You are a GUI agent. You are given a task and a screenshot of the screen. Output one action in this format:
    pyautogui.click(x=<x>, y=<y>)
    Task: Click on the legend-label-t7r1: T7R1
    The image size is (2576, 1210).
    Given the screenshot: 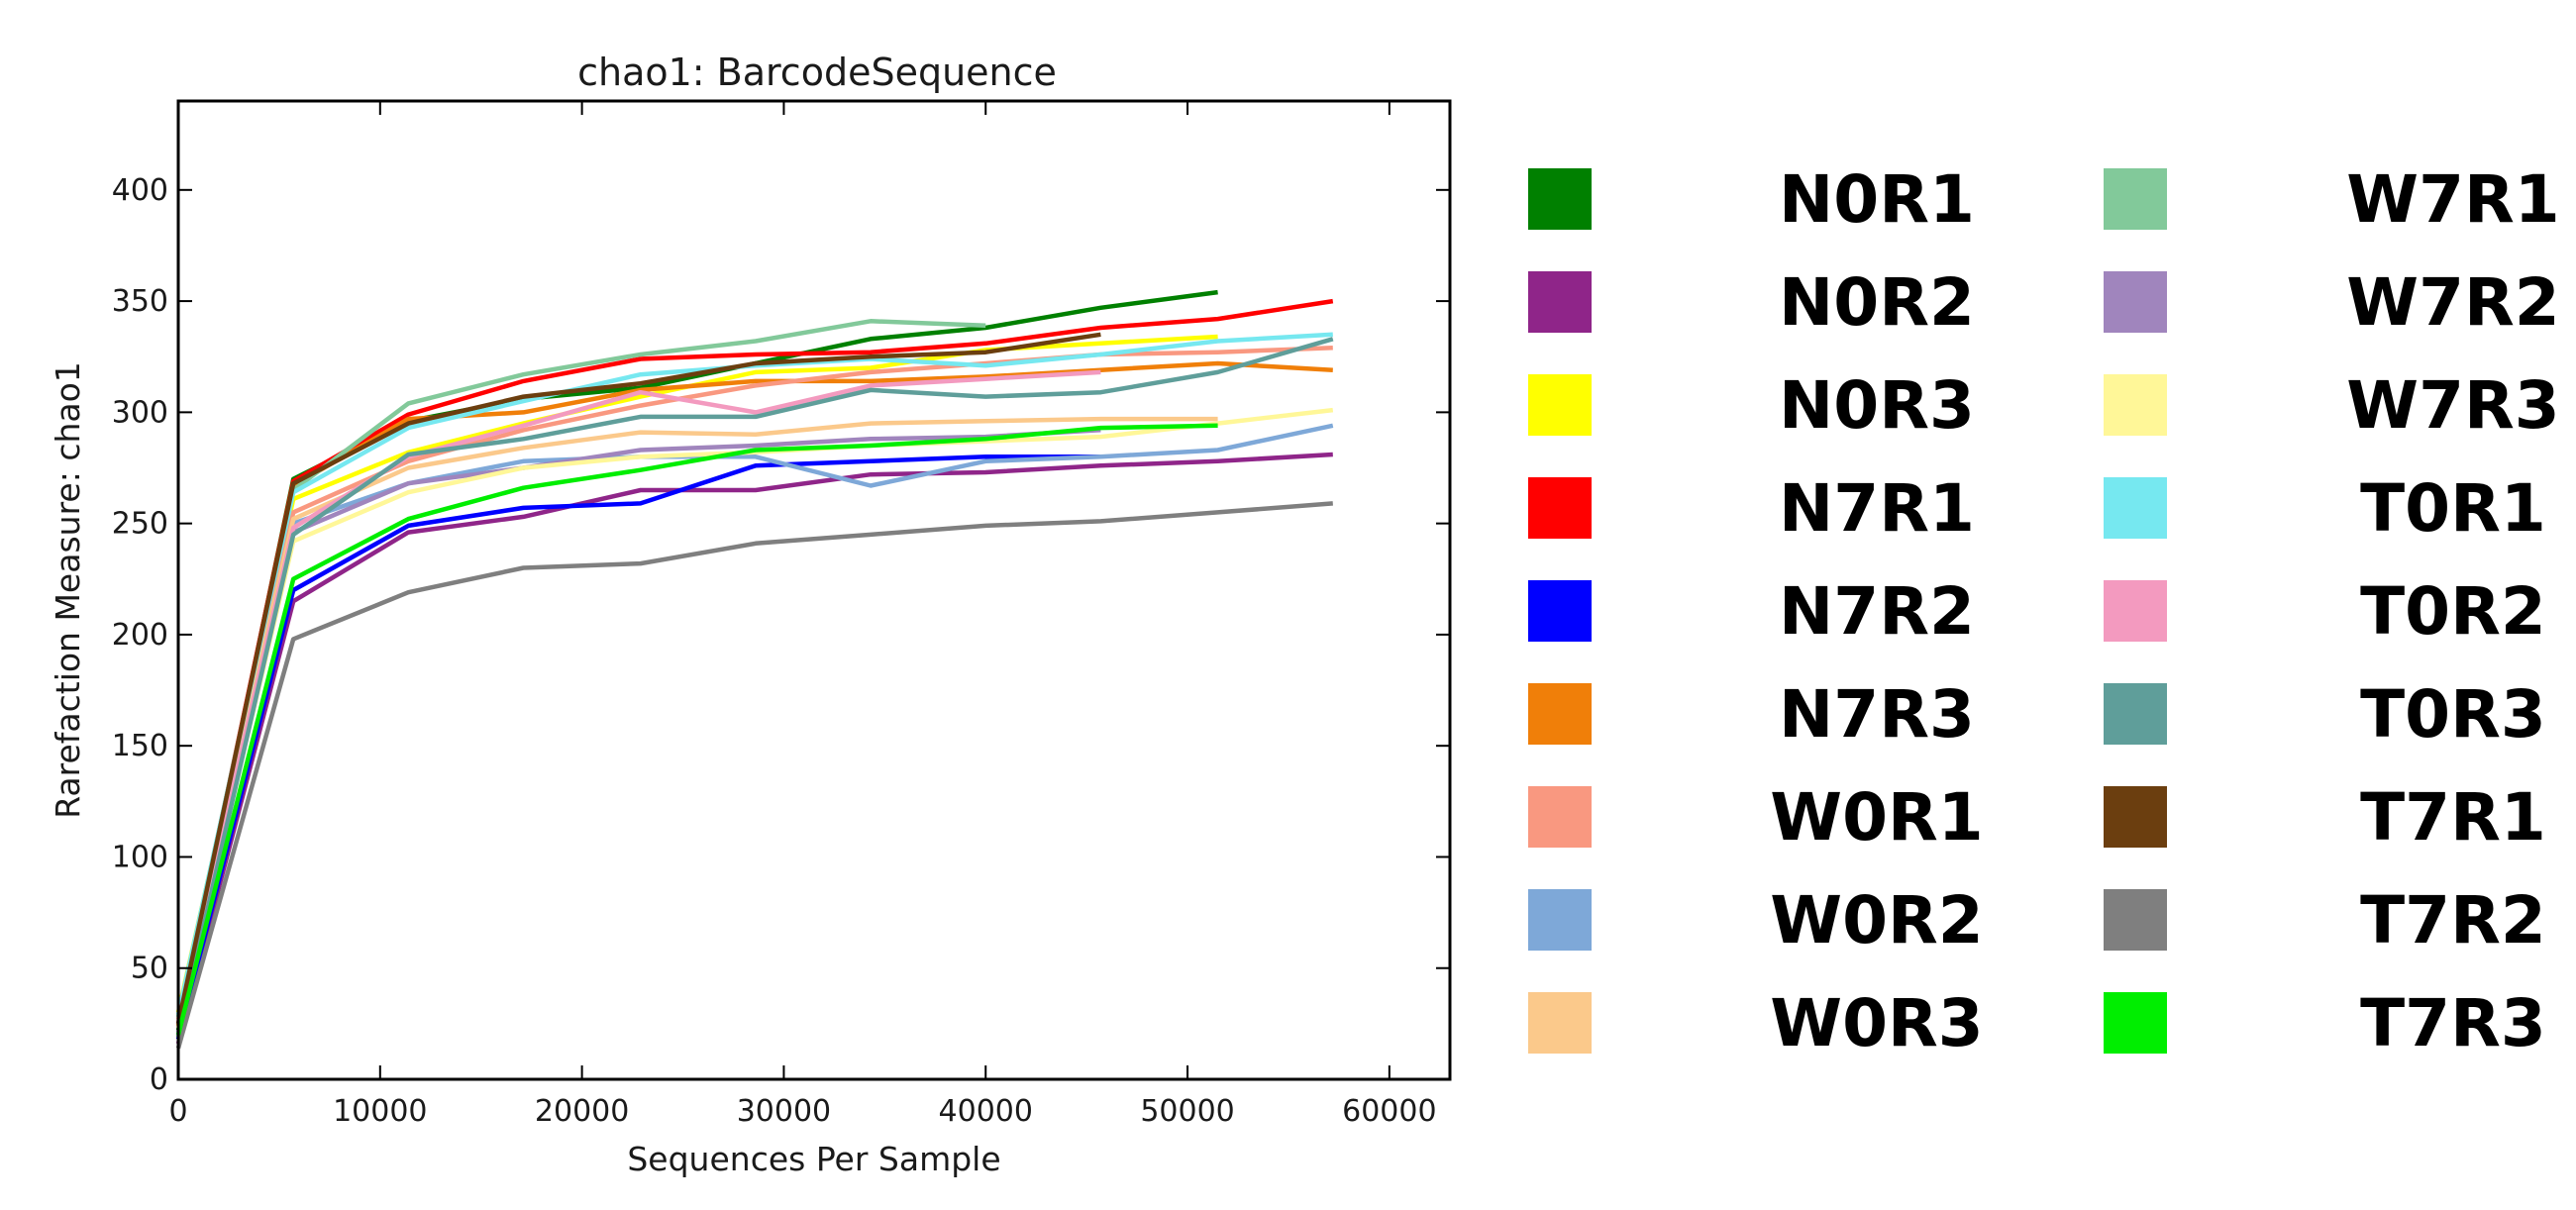 What is the action you would take?
    pyautogui.click(x=2453, y=817)
    